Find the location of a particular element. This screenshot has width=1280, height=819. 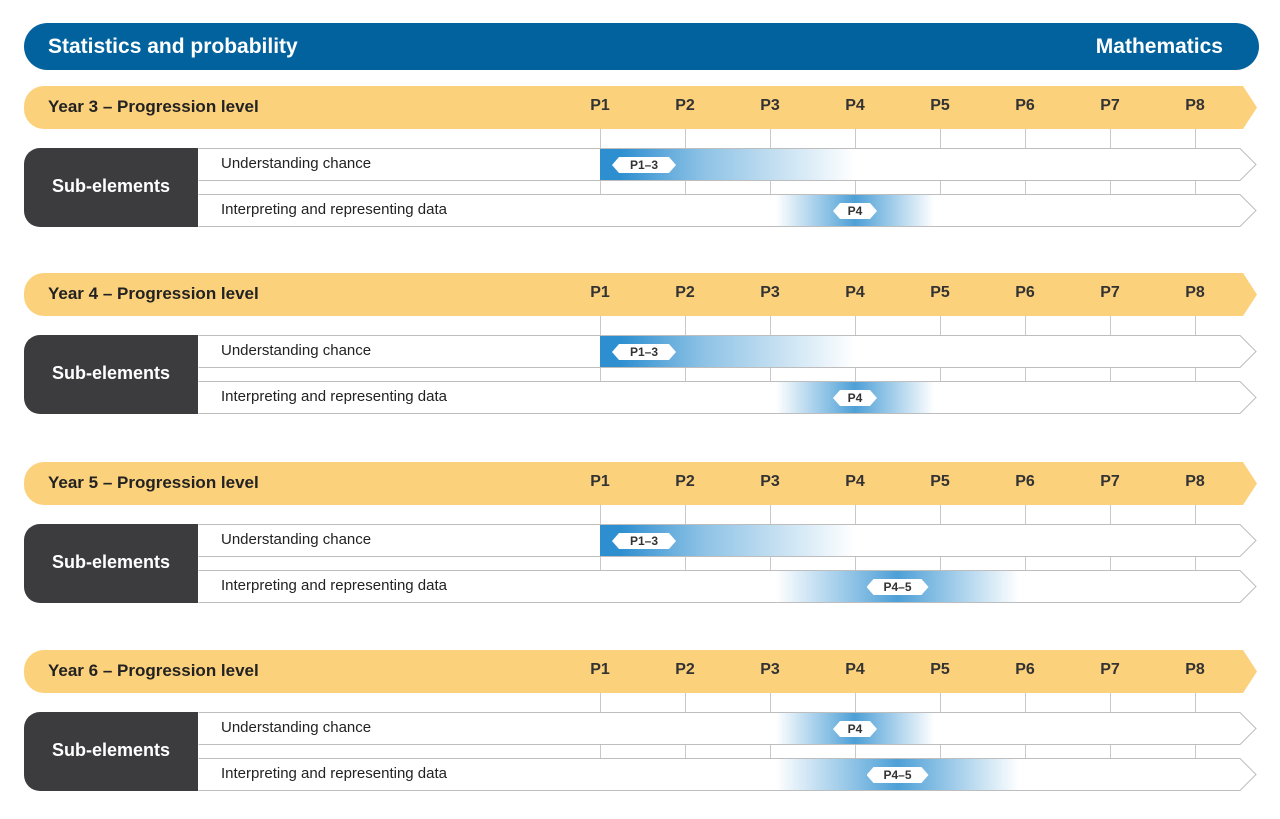

progression-level-header: P3 is located at coordinates (770, 669).